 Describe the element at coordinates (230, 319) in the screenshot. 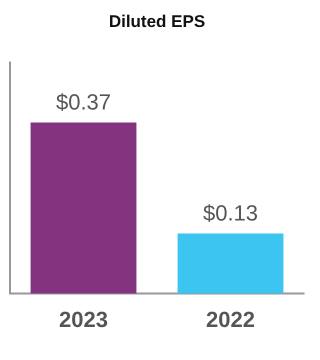

I see `x-tick-label: 2022` at that location.